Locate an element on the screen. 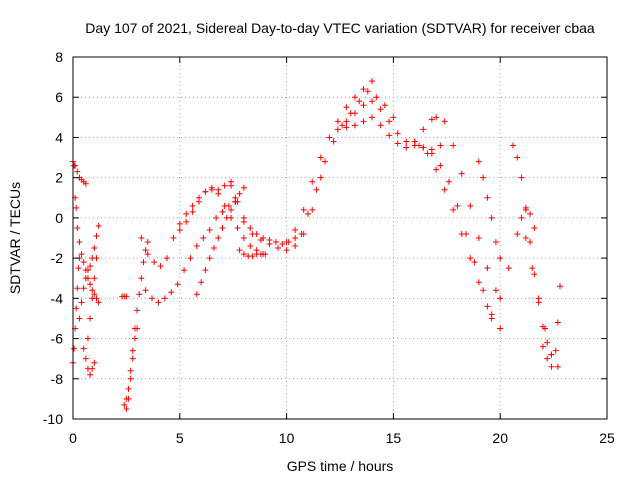 The width and height of the screenshot is (640, 480). series-d is located at coordinates (89, 272).